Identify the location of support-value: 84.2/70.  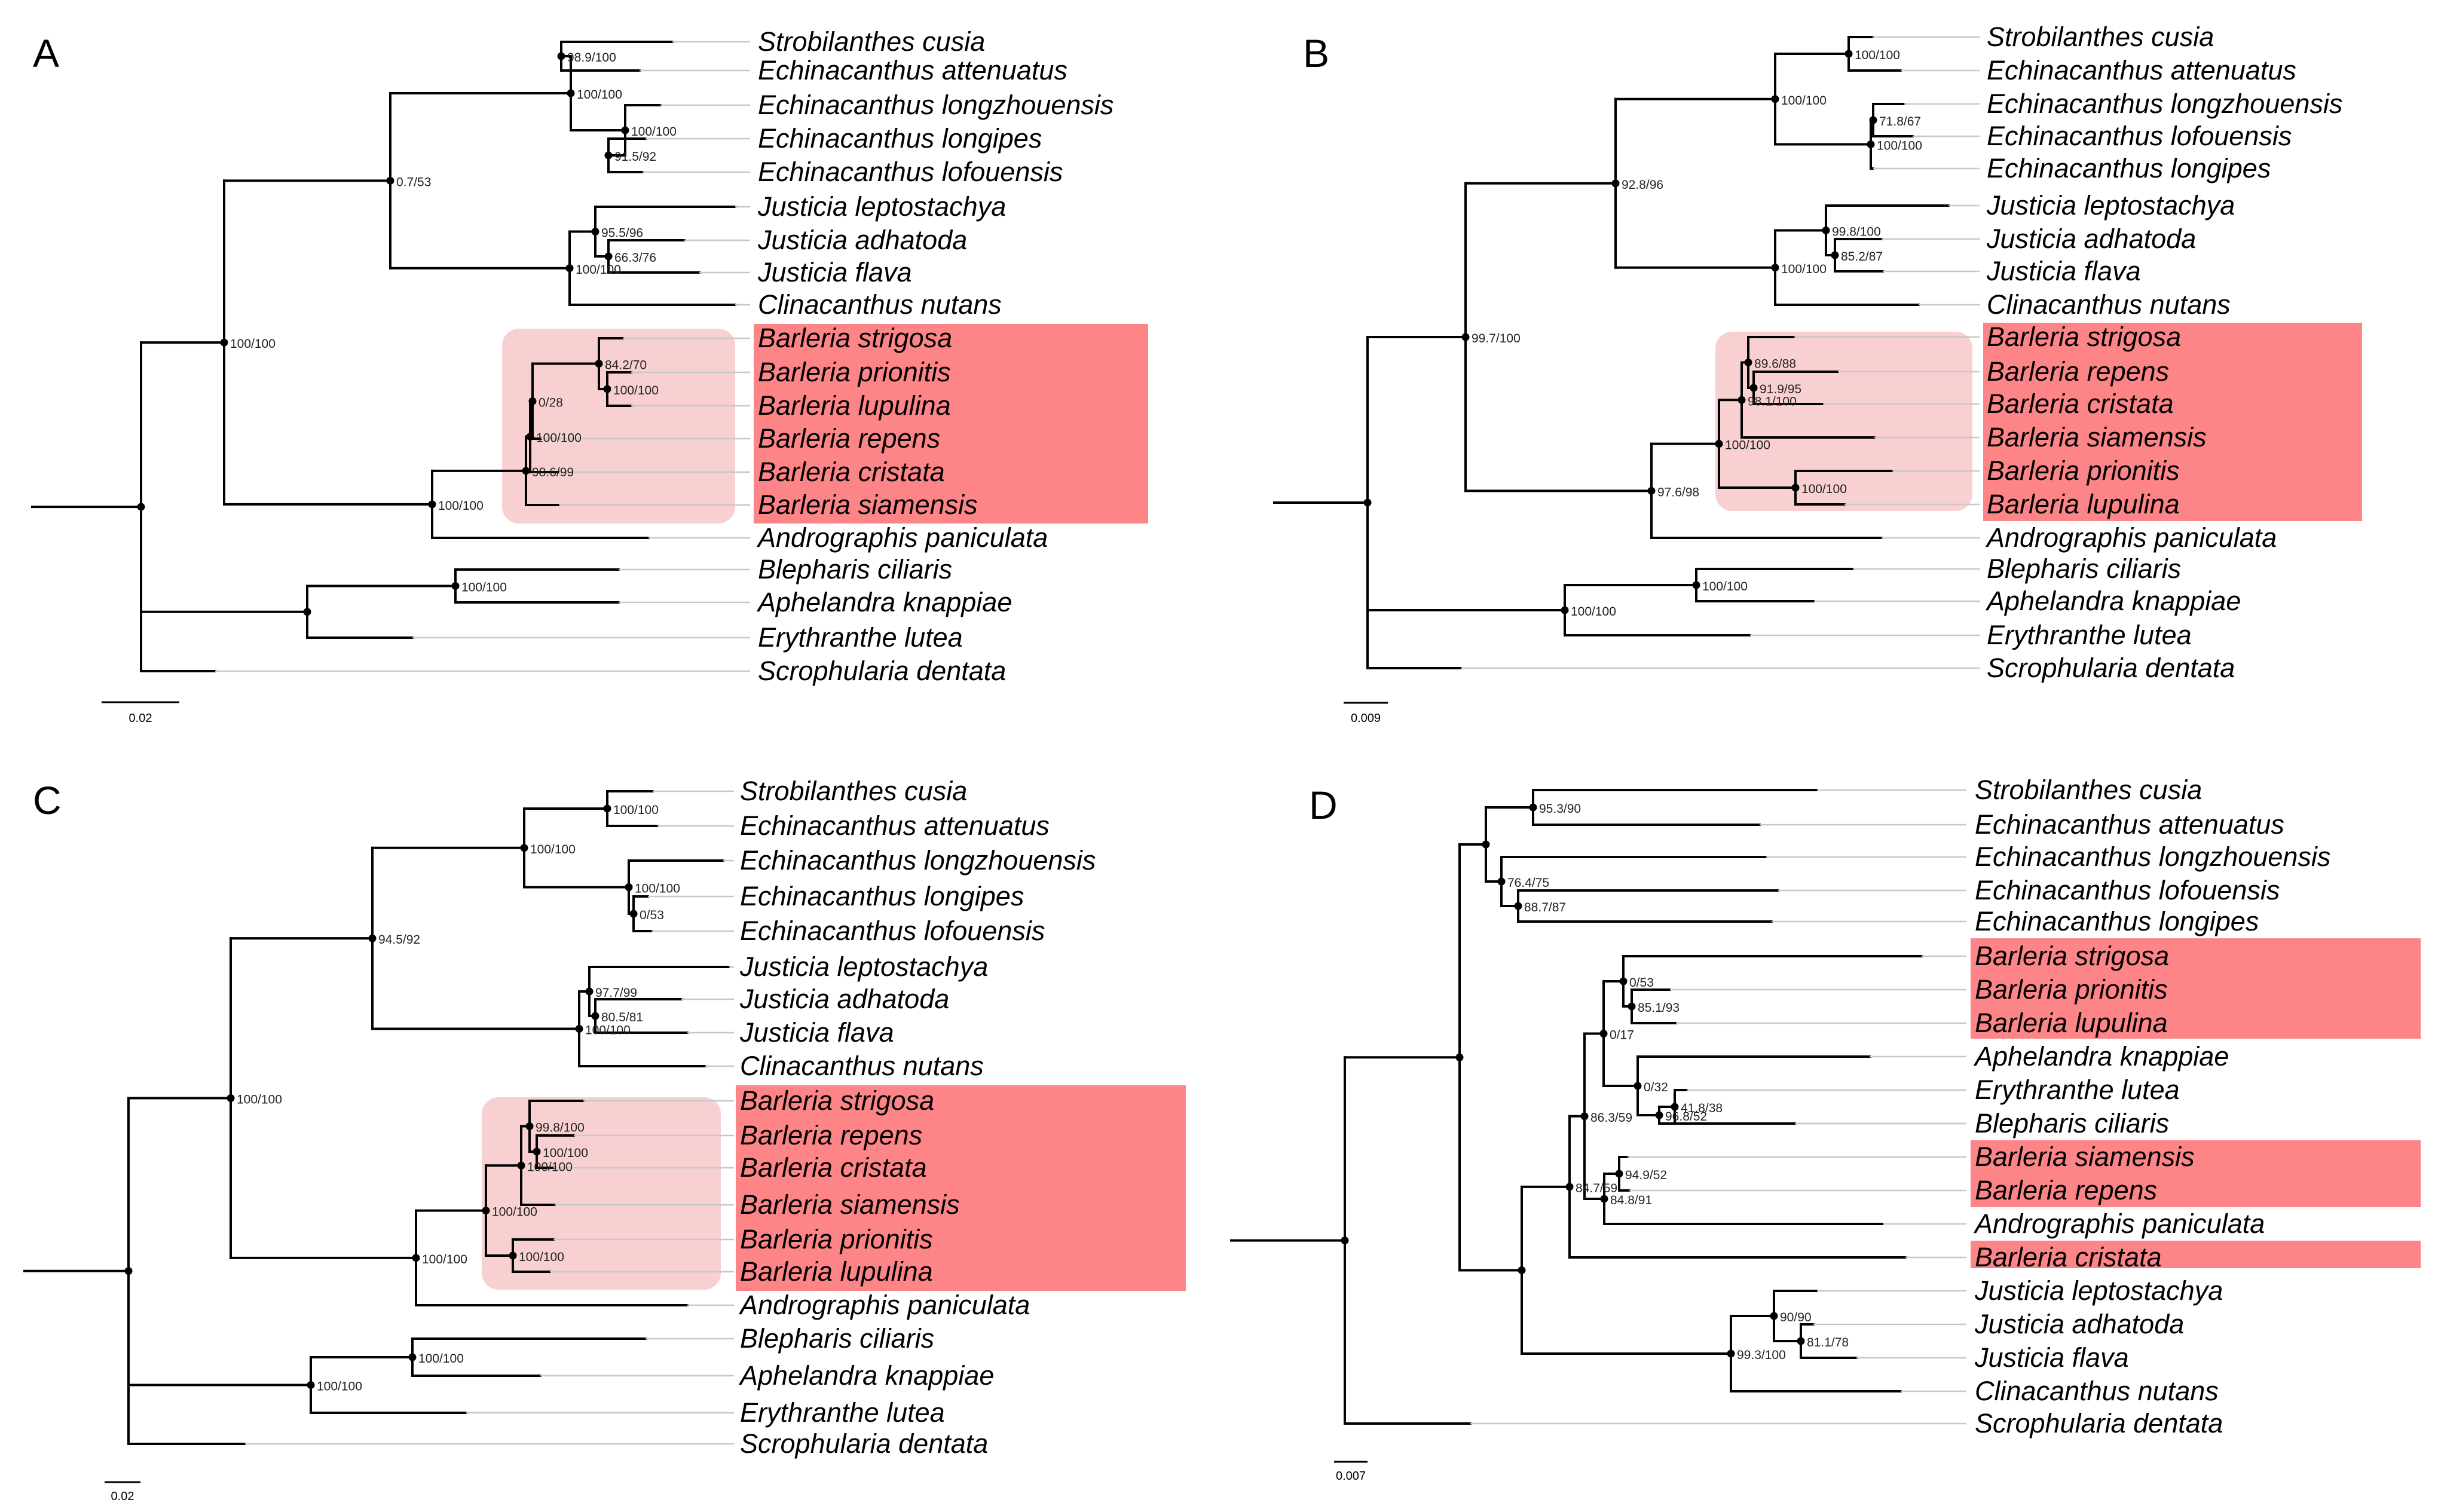
(626, 365).